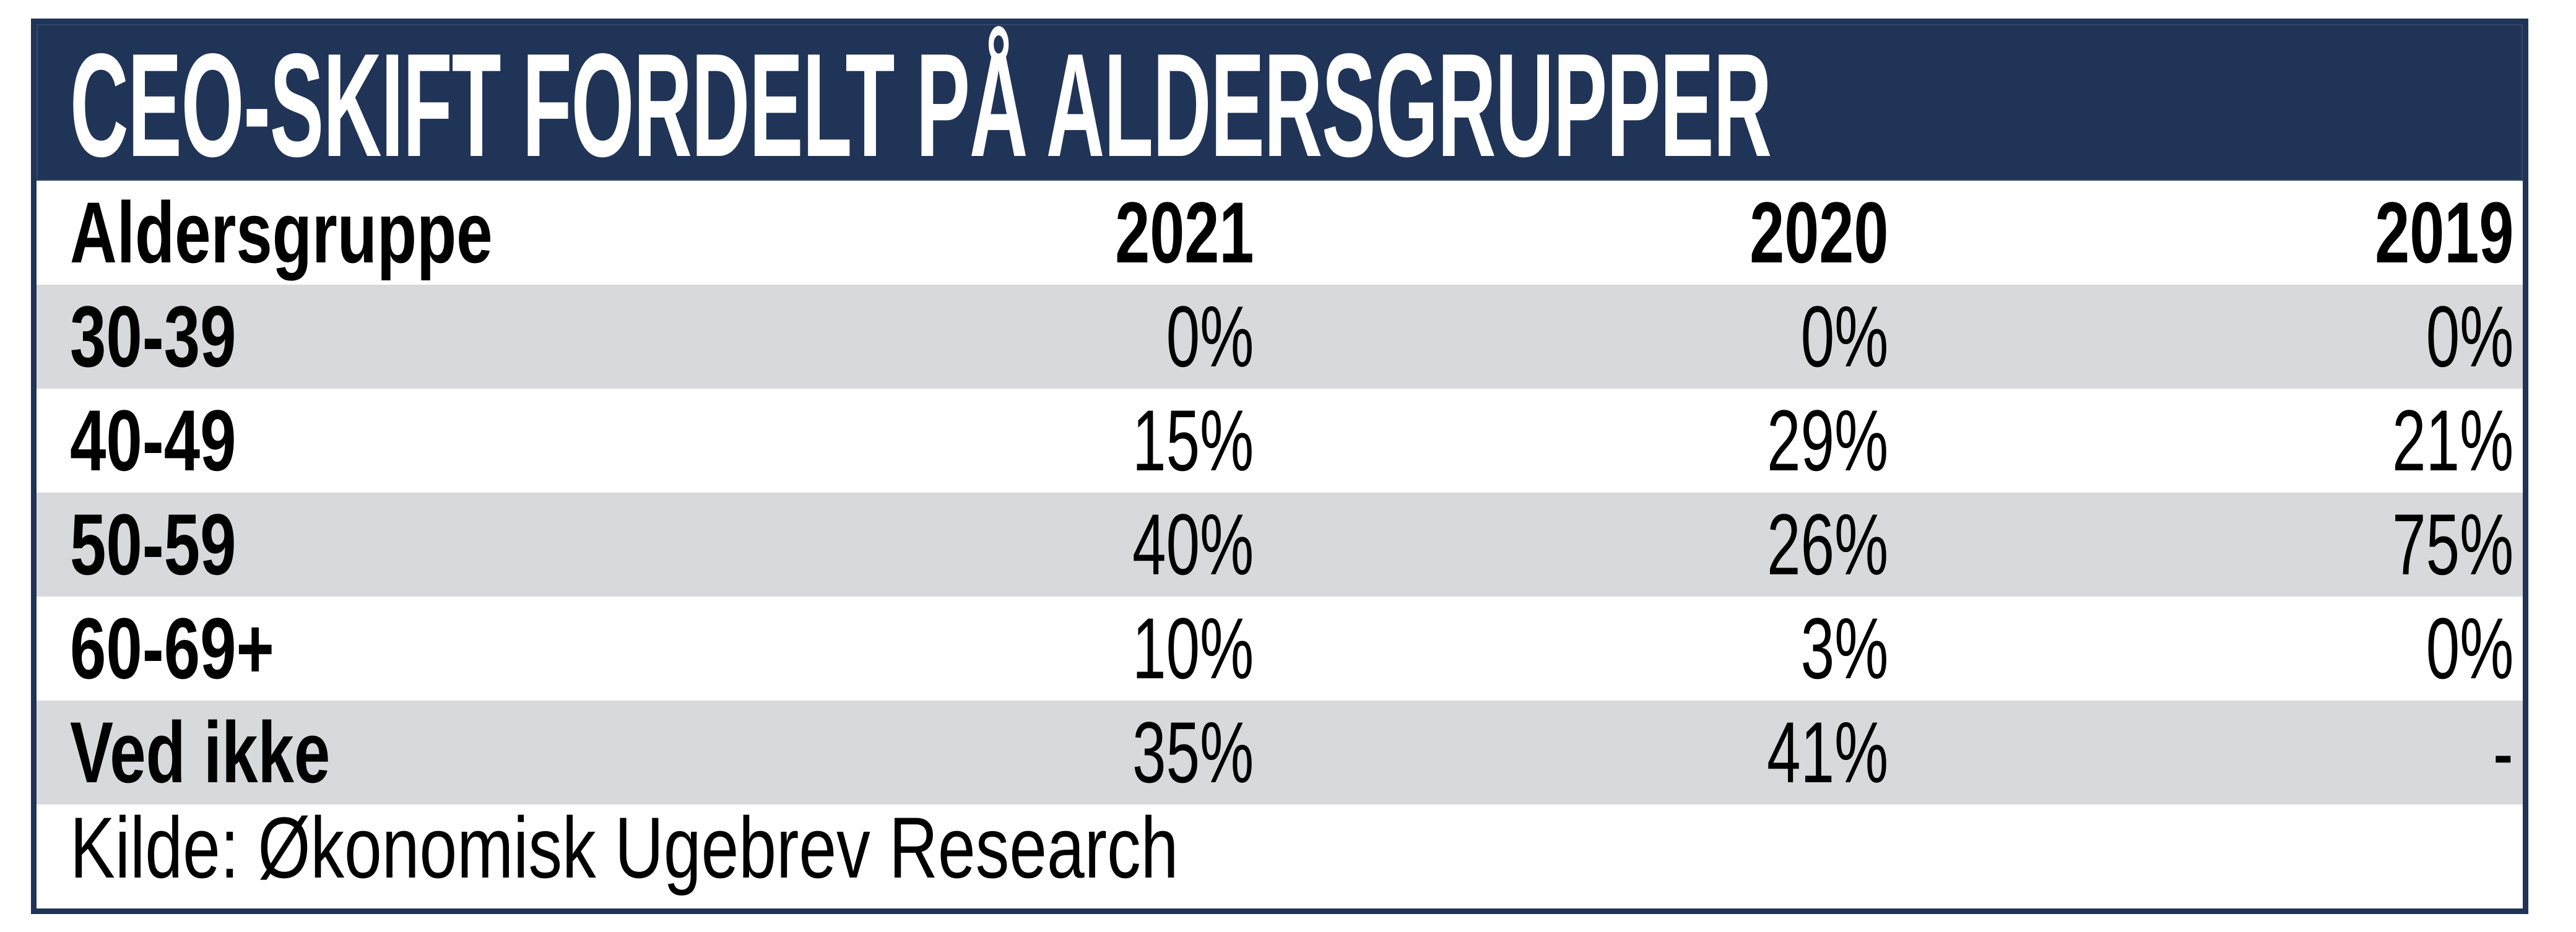 The width and height of the screenshot is (2576, 932). What do you see at coordinates (200, 752) in the screenshot?
I see `row-label: Ved ikke` at bounding box center [200, 752].